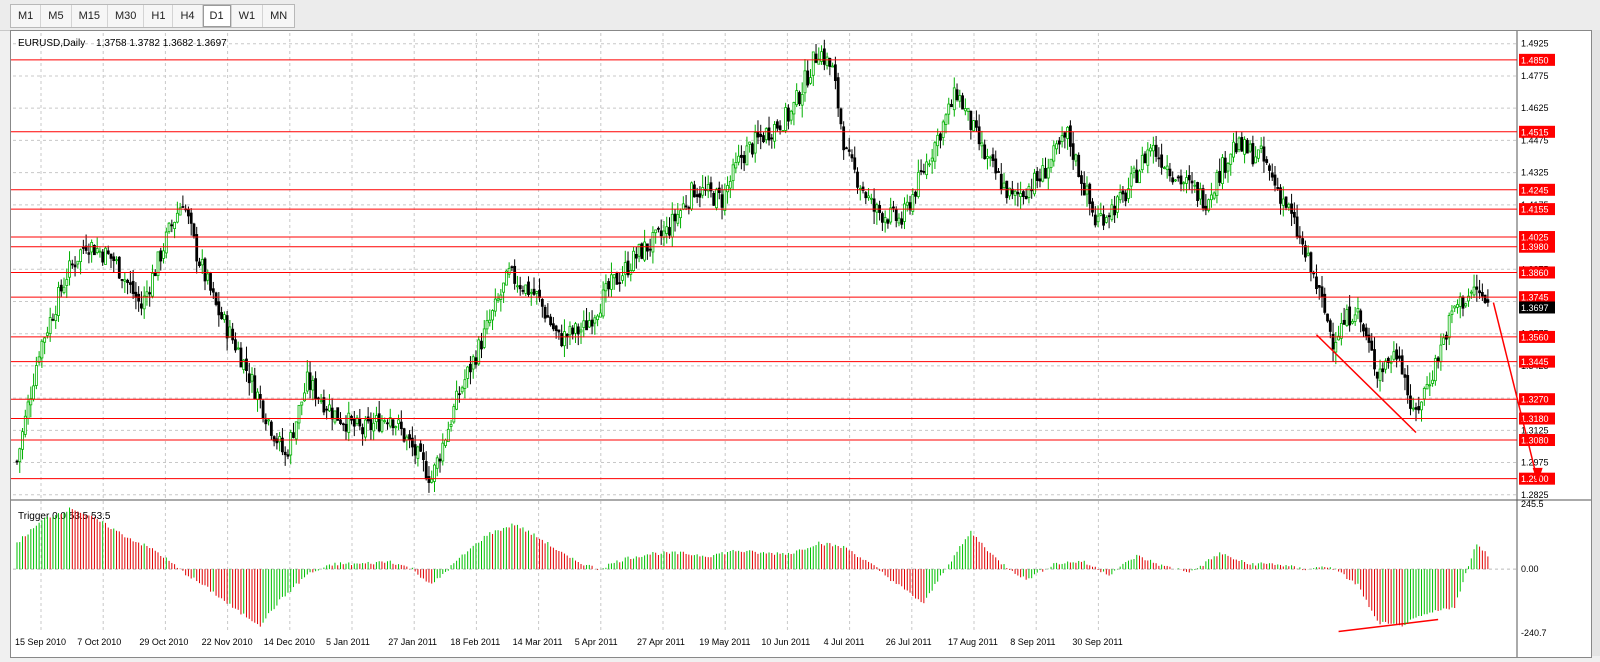 The height and width of the screenshot is (662, 1600). I want to click on level-label: 1.3745, so click(1535, 298).